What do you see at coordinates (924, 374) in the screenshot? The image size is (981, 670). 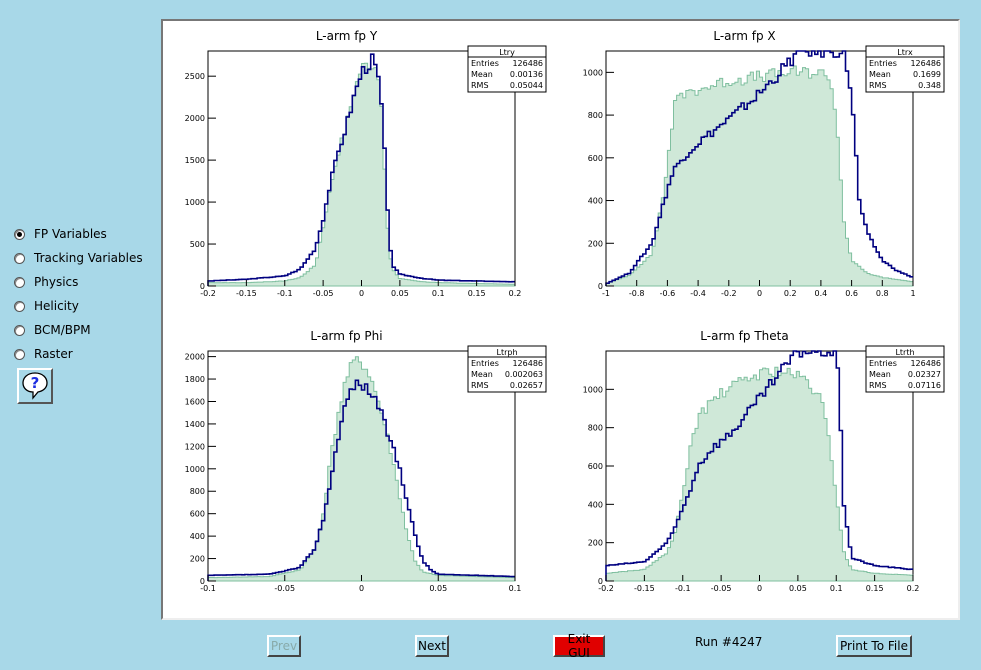 I see `stats-value: 0.02327` at bounding box center [924, 374].